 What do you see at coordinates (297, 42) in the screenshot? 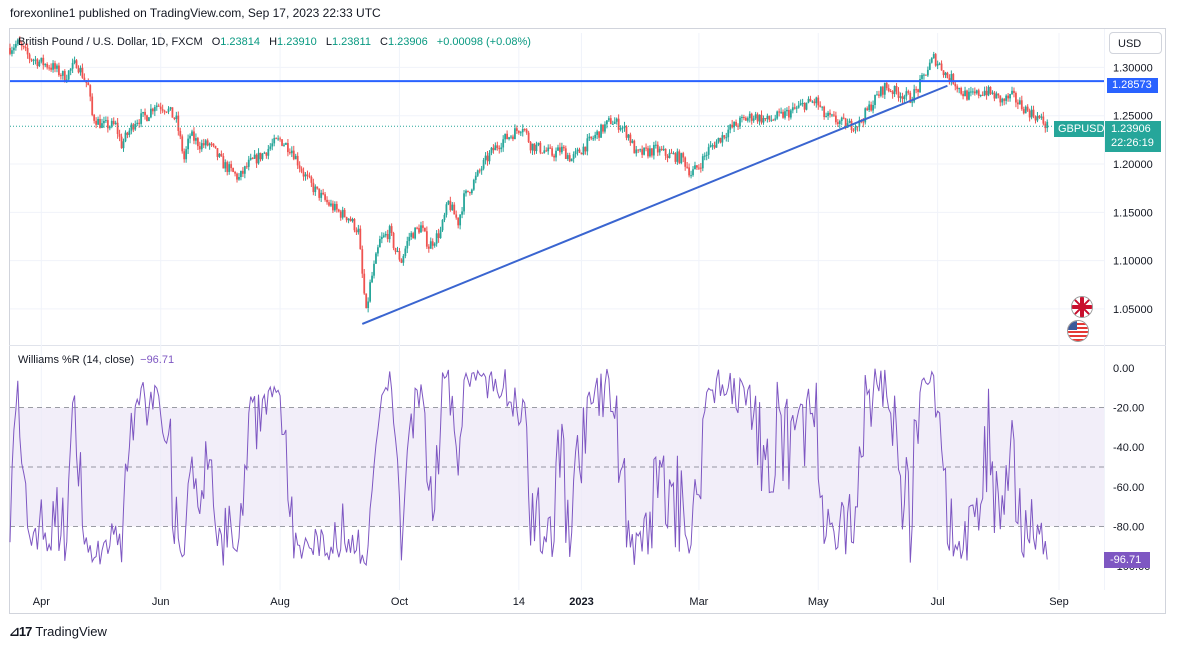
I see `high-value: 1.23910` at bounding box center [297, 42].